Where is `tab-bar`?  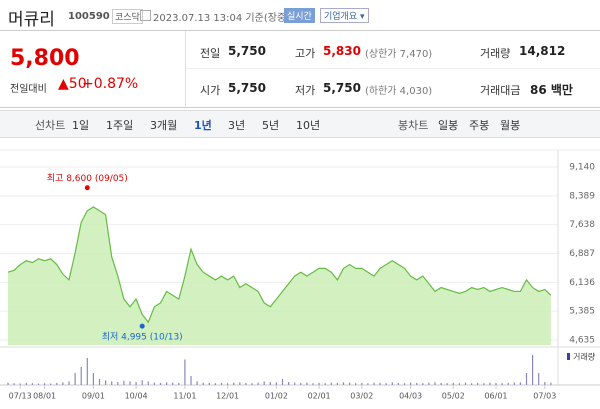
tab-bar is located at coordinates (300, 124).